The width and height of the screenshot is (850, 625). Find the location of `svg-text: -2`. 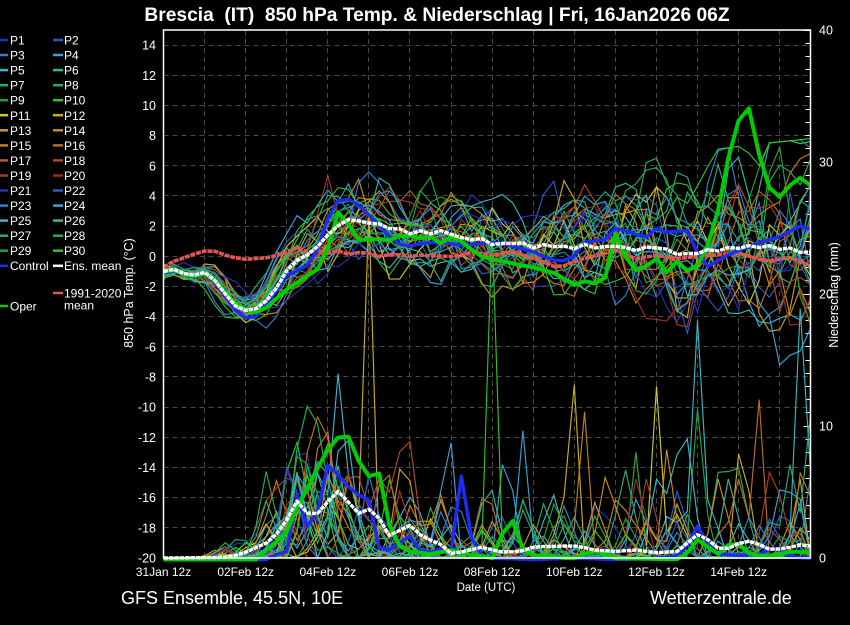

svg-text: -2 is located at coordinates (150, 287).